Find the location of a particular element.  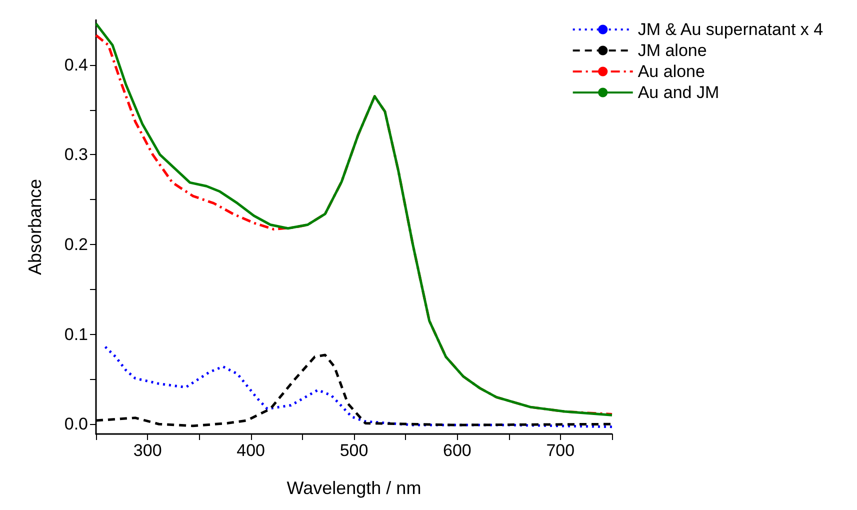

y-tick-label: 0.4 is located at coordinates (76, 64).